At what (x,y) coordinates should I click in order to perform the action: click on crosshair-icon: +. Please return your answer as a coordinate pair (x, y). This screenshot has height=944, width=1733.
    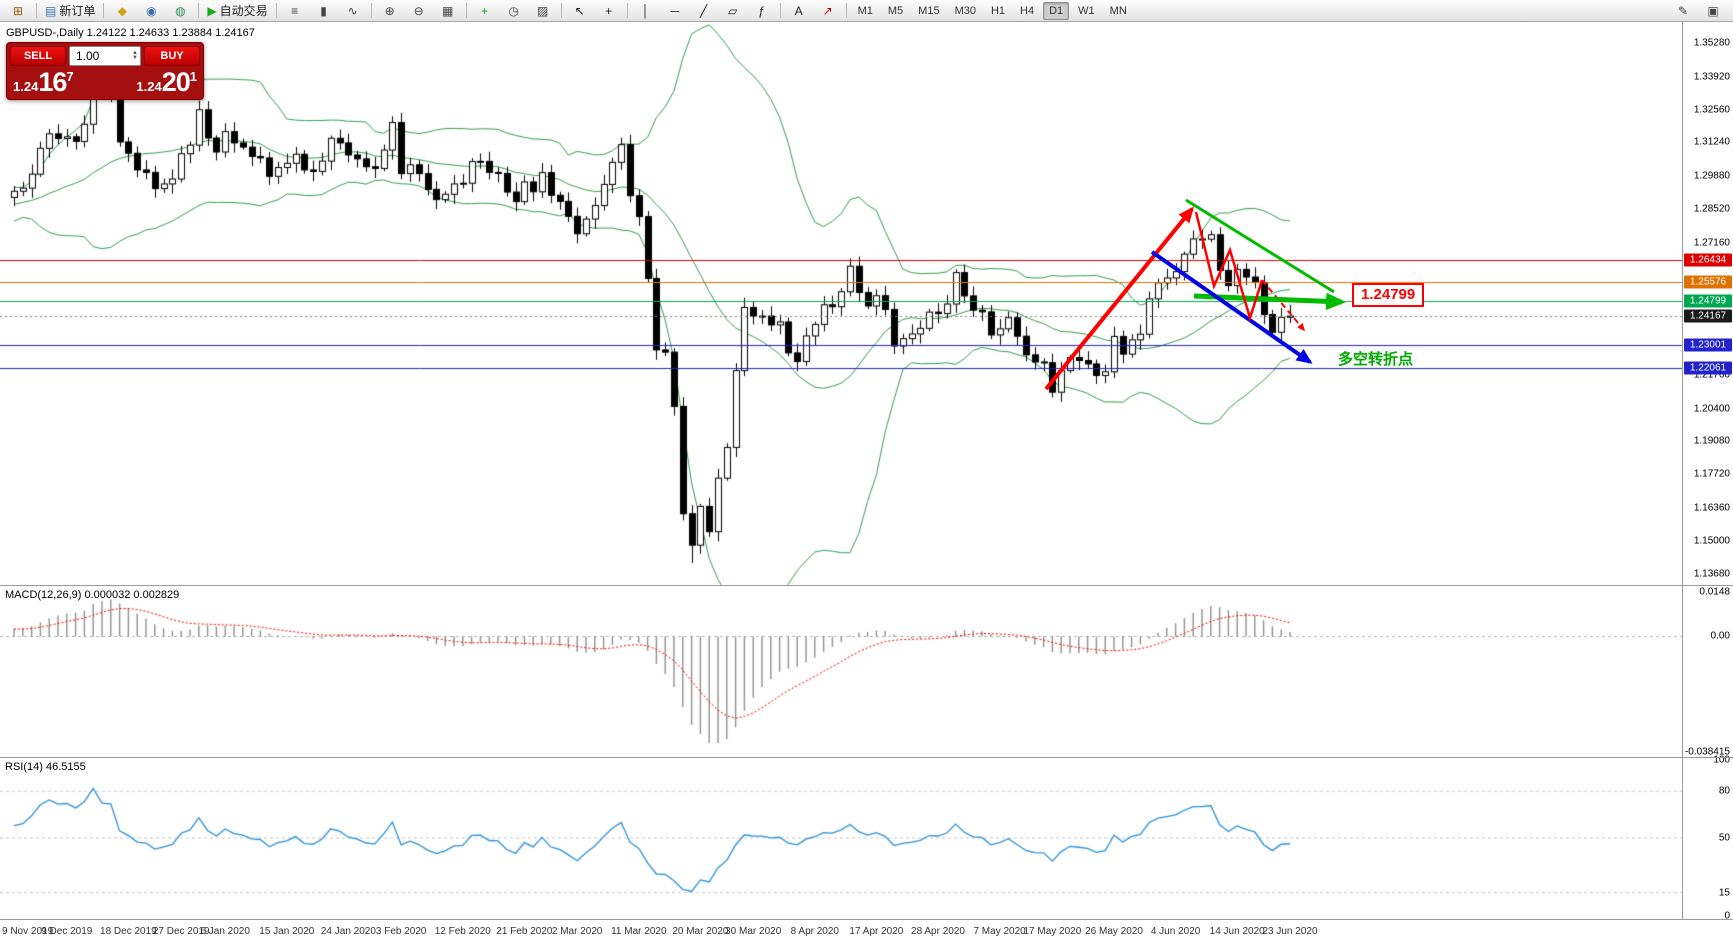
    Looking at the image, I should click on (609, 11).